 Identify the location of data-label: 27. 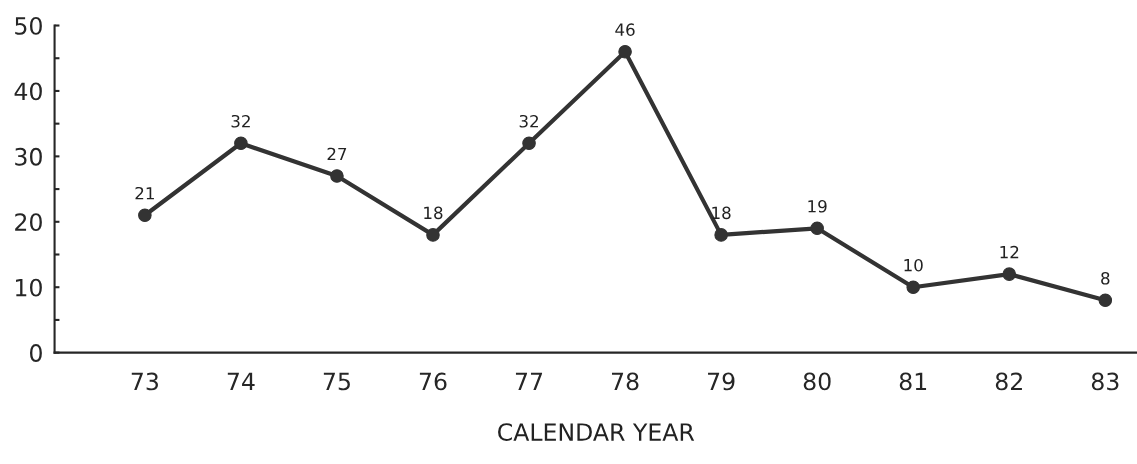
(337, 154).